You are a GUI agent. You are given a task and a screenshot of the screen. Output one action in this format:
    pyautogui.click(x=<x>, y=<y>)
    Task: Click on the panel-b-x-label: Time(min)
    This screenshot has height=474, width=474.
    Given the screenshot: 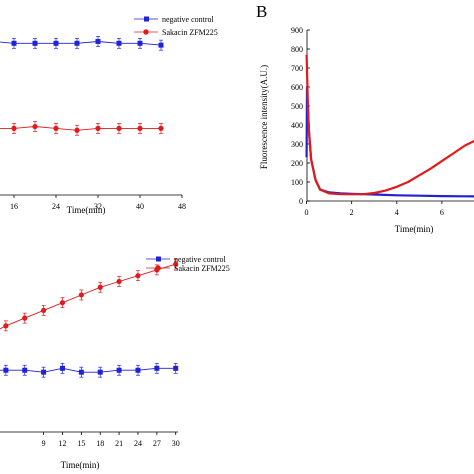 What is the action you would take?
    pyautogui.click(x=414, y=229)
    